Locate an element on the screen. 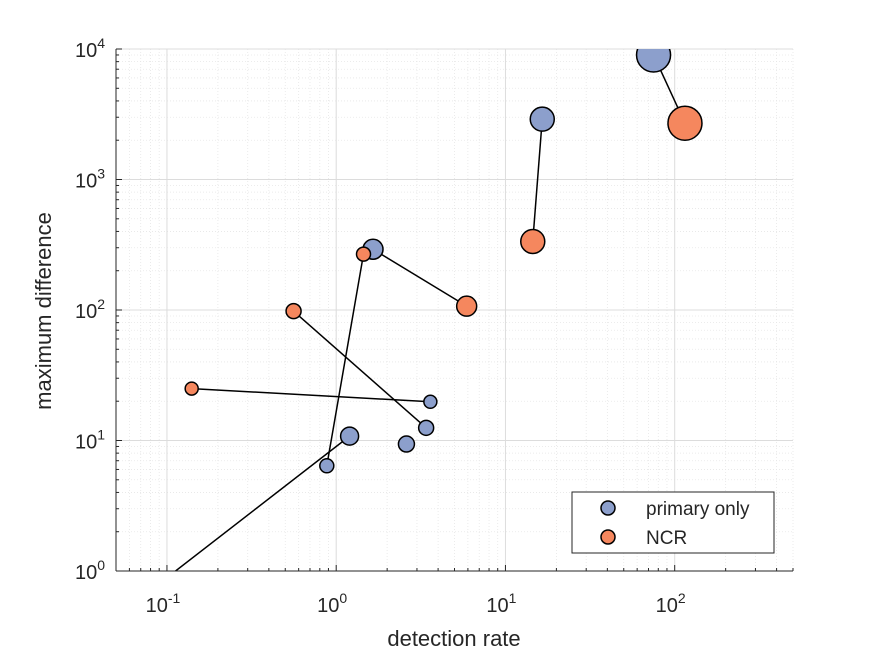 The width and height of the screenshot is (875, 656). legend-marker-ncr is located at coordinates (608, 537).